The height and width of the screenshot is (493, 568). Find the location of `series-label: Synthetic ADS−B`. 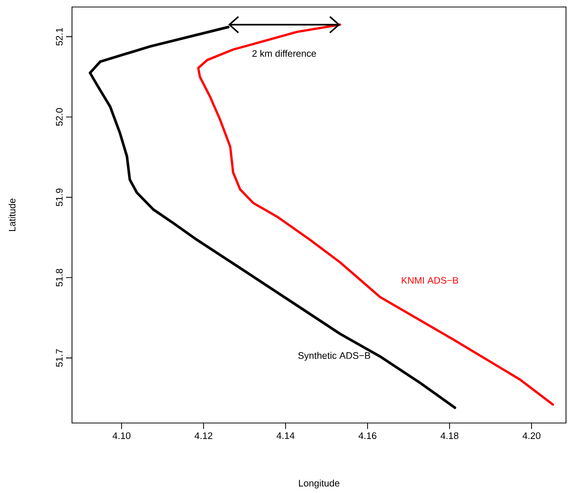

series-label: Synthetic ADS−B is located at coordinates (334, 356).